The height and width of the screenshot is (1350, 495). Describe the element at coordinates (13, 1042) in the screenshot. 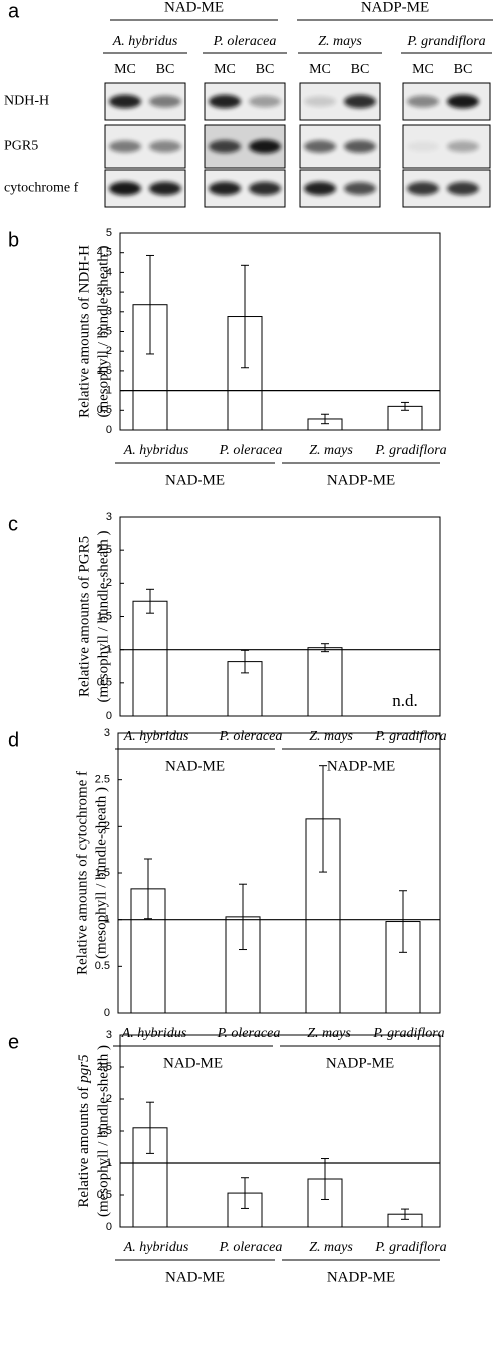

I see `panel-label: e` at that location.